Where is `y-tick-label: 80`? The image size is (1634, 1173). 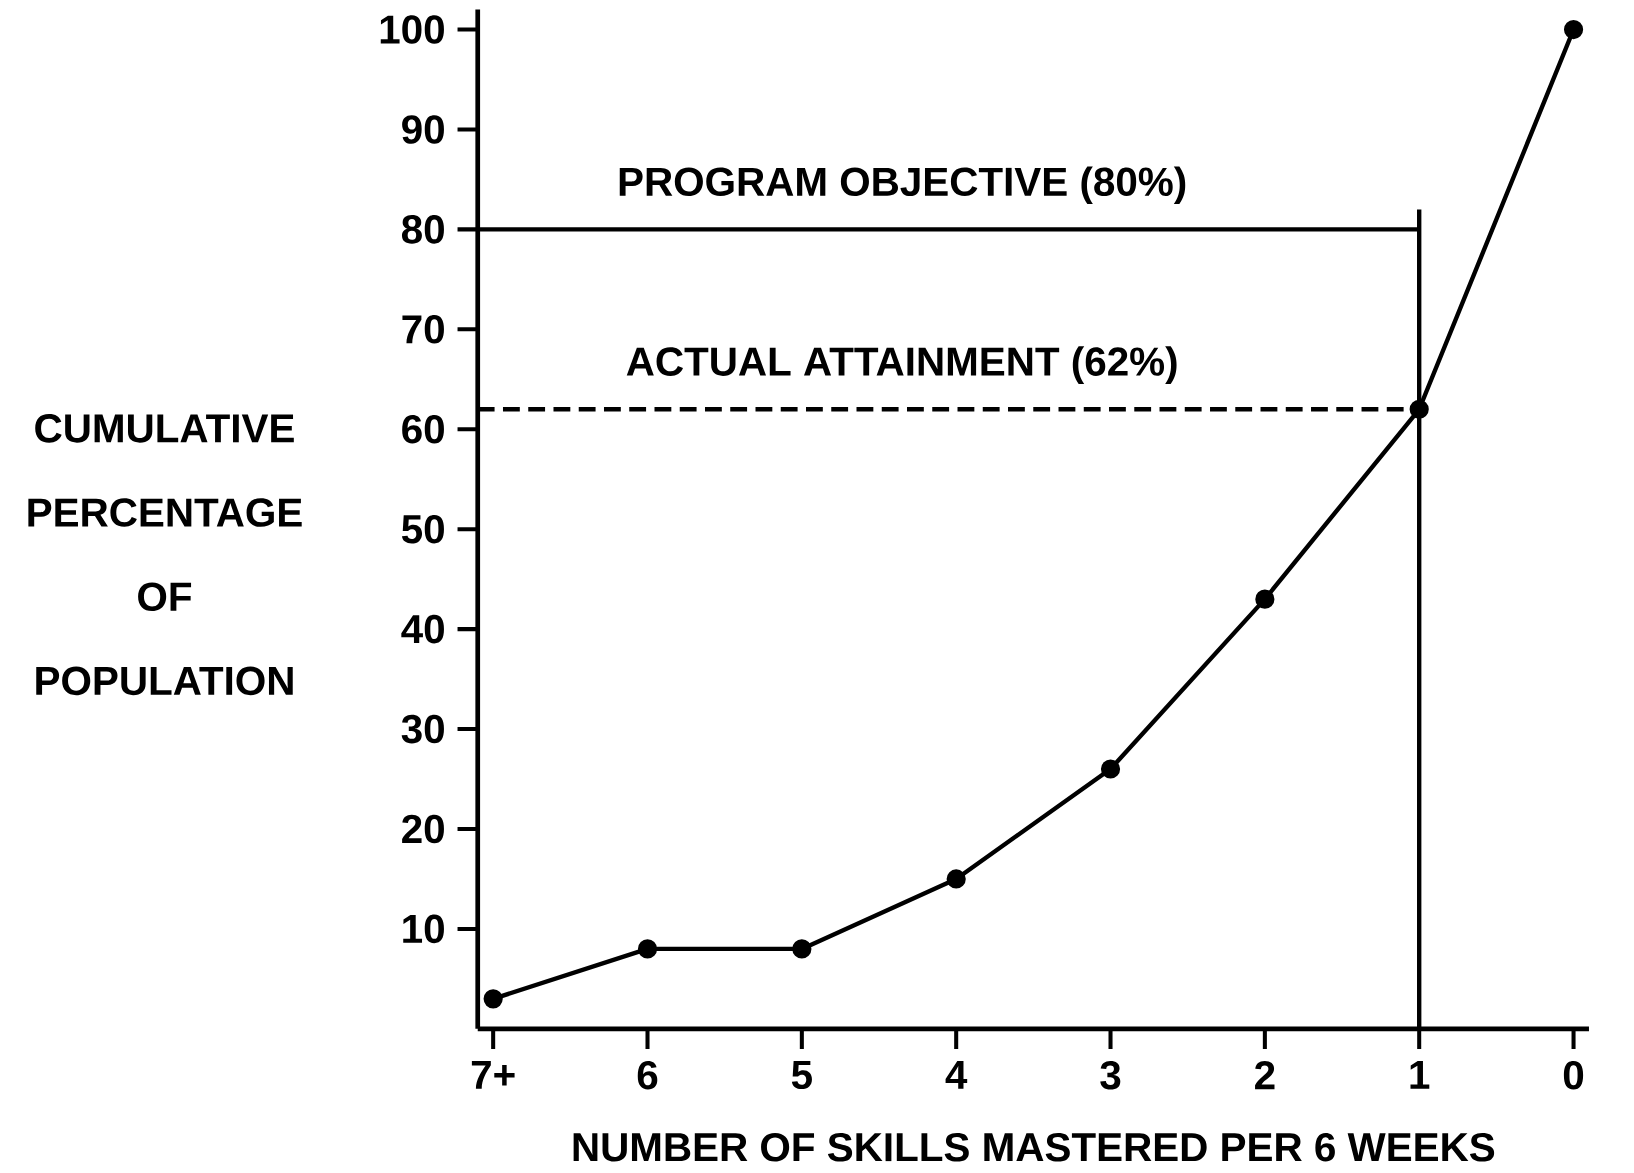 y-tick-label: 80 is located at coordinates (422, 229).